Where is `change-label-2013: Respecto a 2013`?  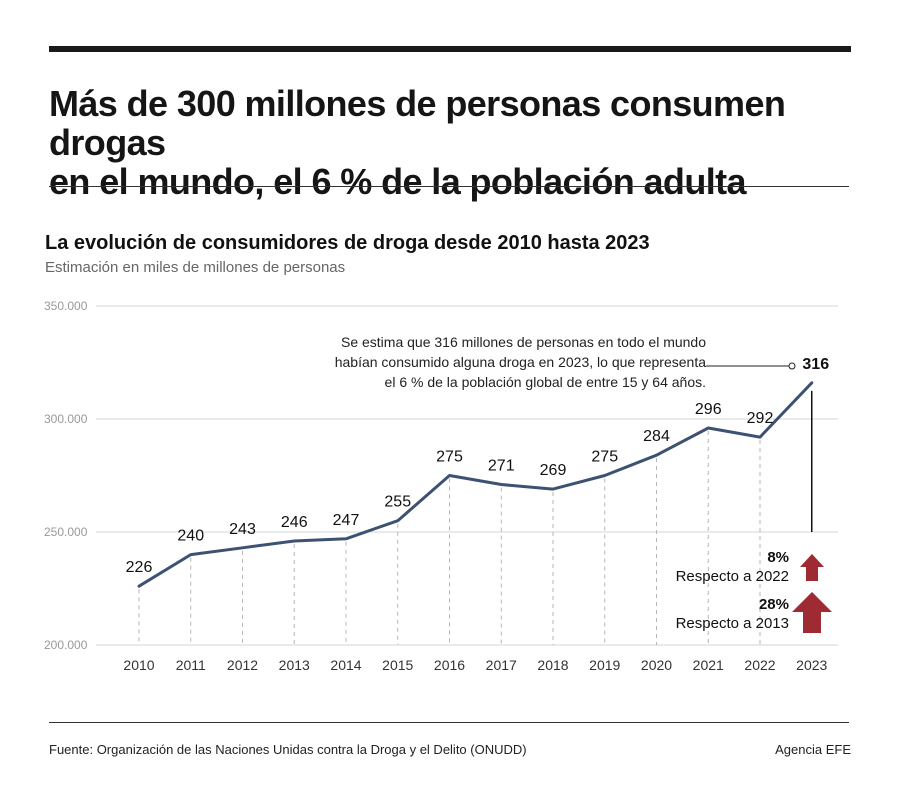 change-label-2013: Respecto a 2013 is located at coordinates (732, 623).